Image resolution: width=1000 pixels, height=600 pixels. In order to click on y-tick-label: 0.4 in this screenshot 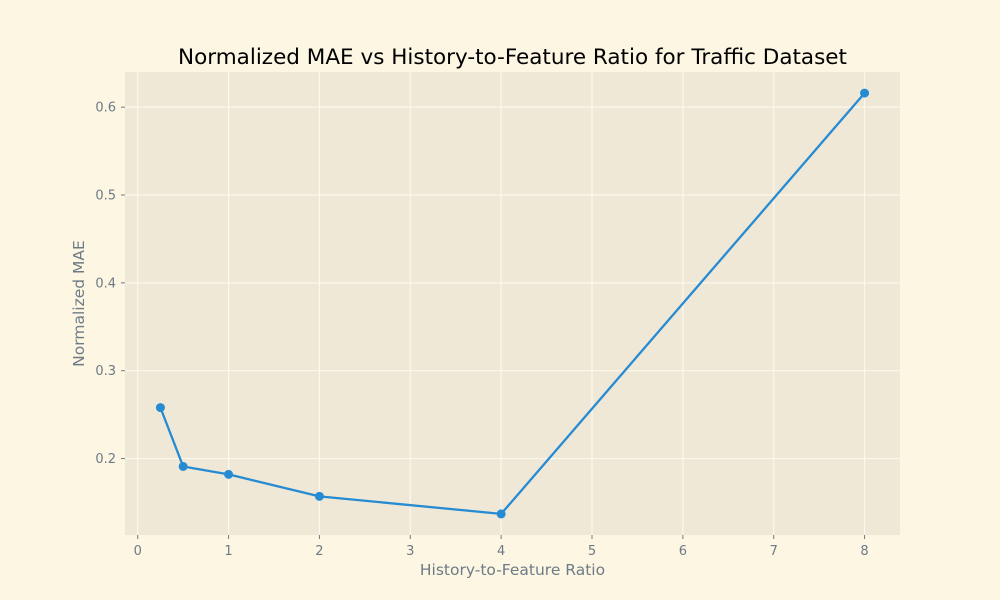, I will do `click(105, 283)`.